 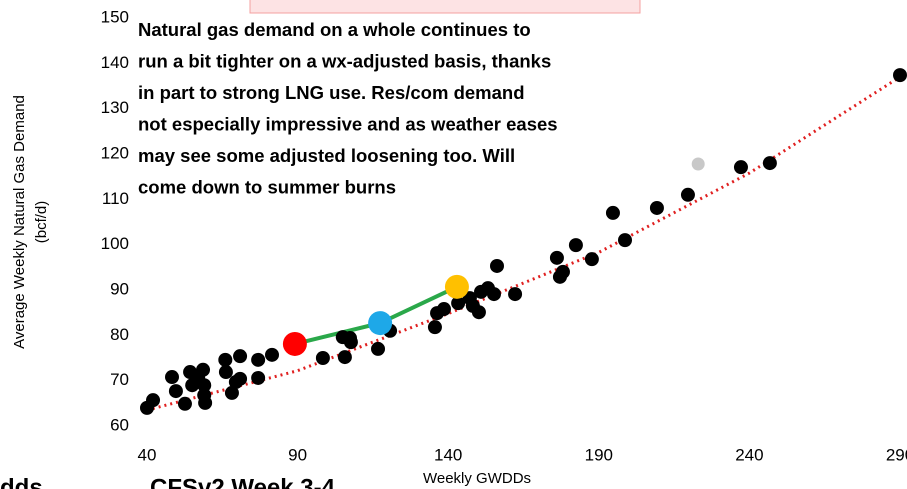 What do you see at coordinates (115, 62) in the screenshot?
I see `y-tick-label: 140` at bounding box center [115, 62].